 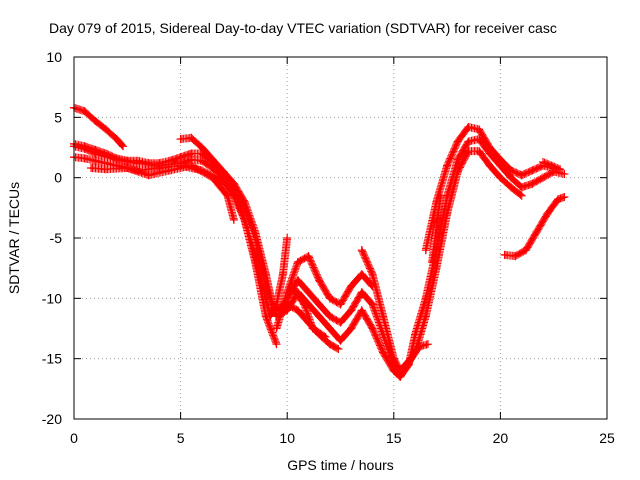 I want to click on y-tick-label: 0, so click(x=58, y=178).